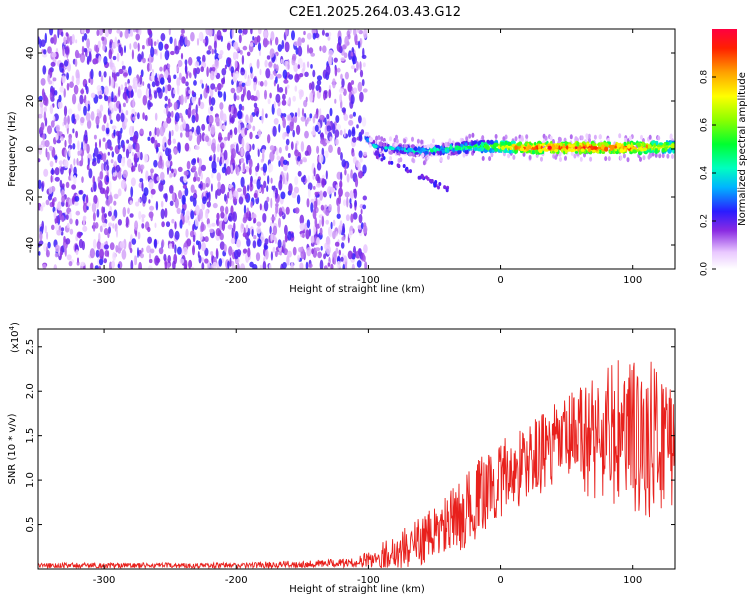 The image size is (750, 600). I want to click on x-tick-label: -300, so click(104, 280).